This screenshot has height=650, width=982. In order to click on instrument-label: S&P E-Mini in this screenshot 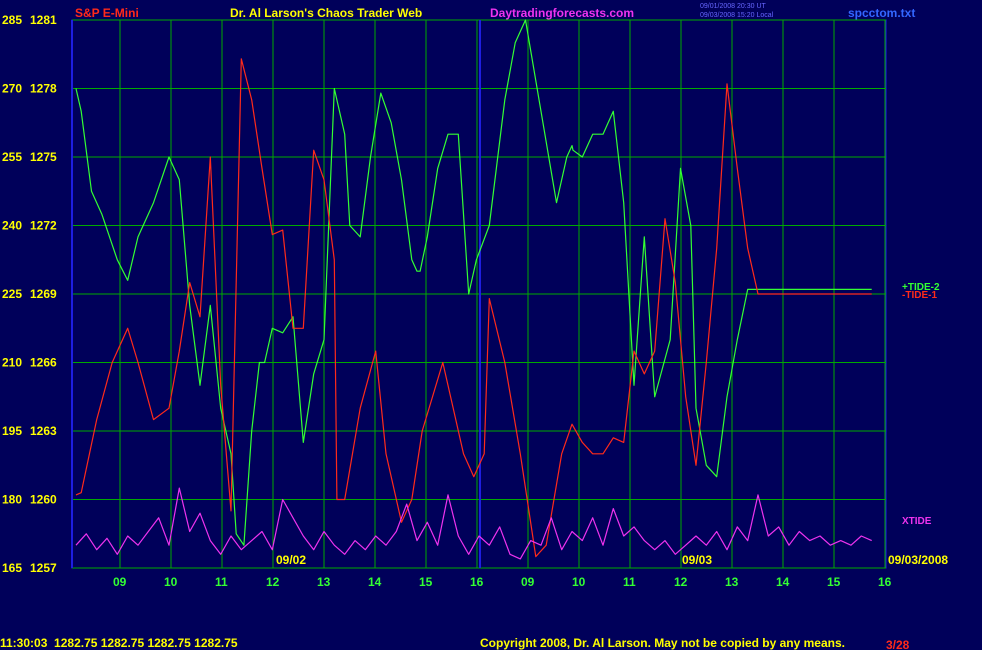, I will do `click(107, 13)`.